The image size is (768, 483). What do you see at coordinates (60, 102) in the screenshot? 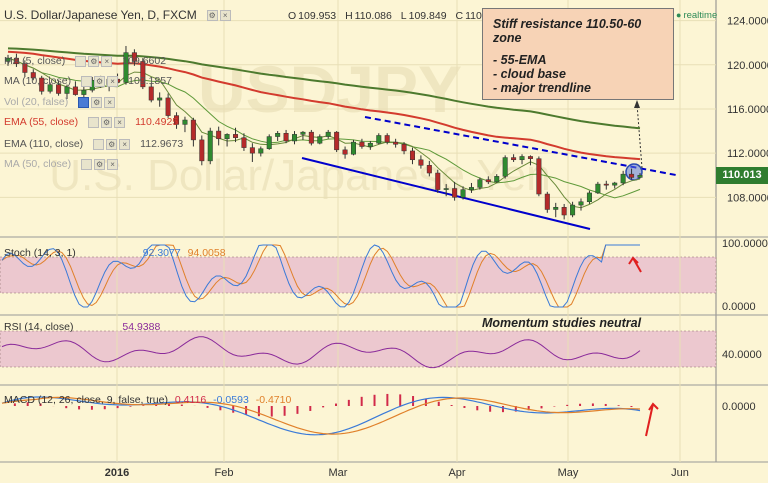
I see `indicator-legend-row: Vol (20, false) ⚙ ×` at bounding box center [60, 102].